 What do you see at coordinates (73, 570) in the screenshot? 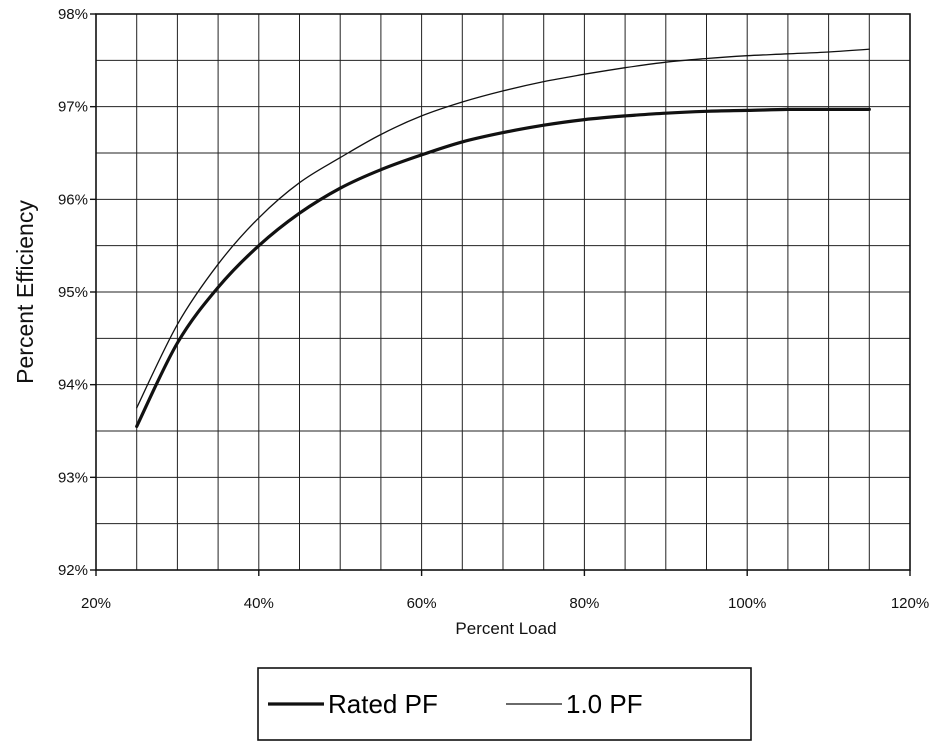
I see `y-tick-label: 92%` at bounding box center [73, 570].